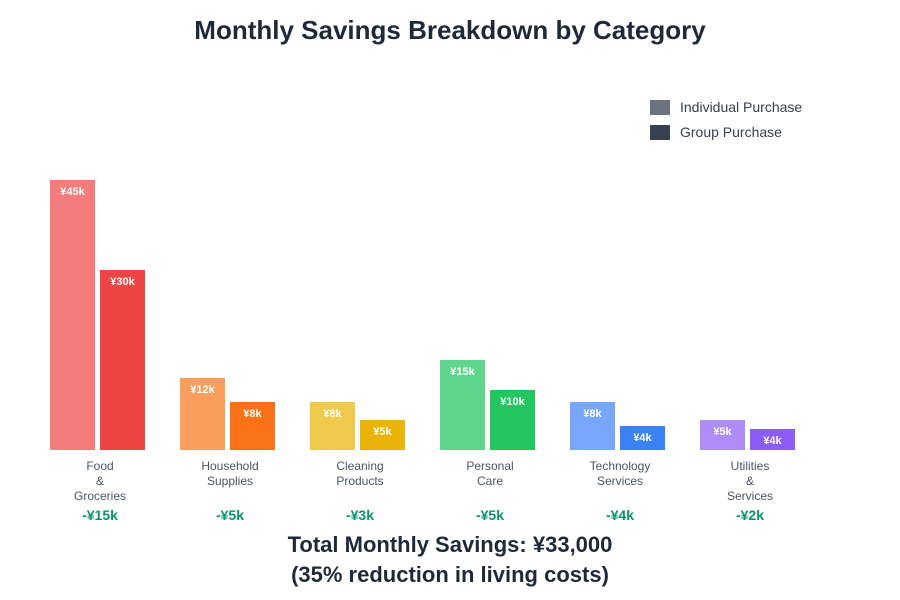 This screenshot has height=600, width=900. What do you see at coordinates (462, 372) in the screenshot?
I see `bar-value-label: ¥15k` at bounding box center [462, 372].